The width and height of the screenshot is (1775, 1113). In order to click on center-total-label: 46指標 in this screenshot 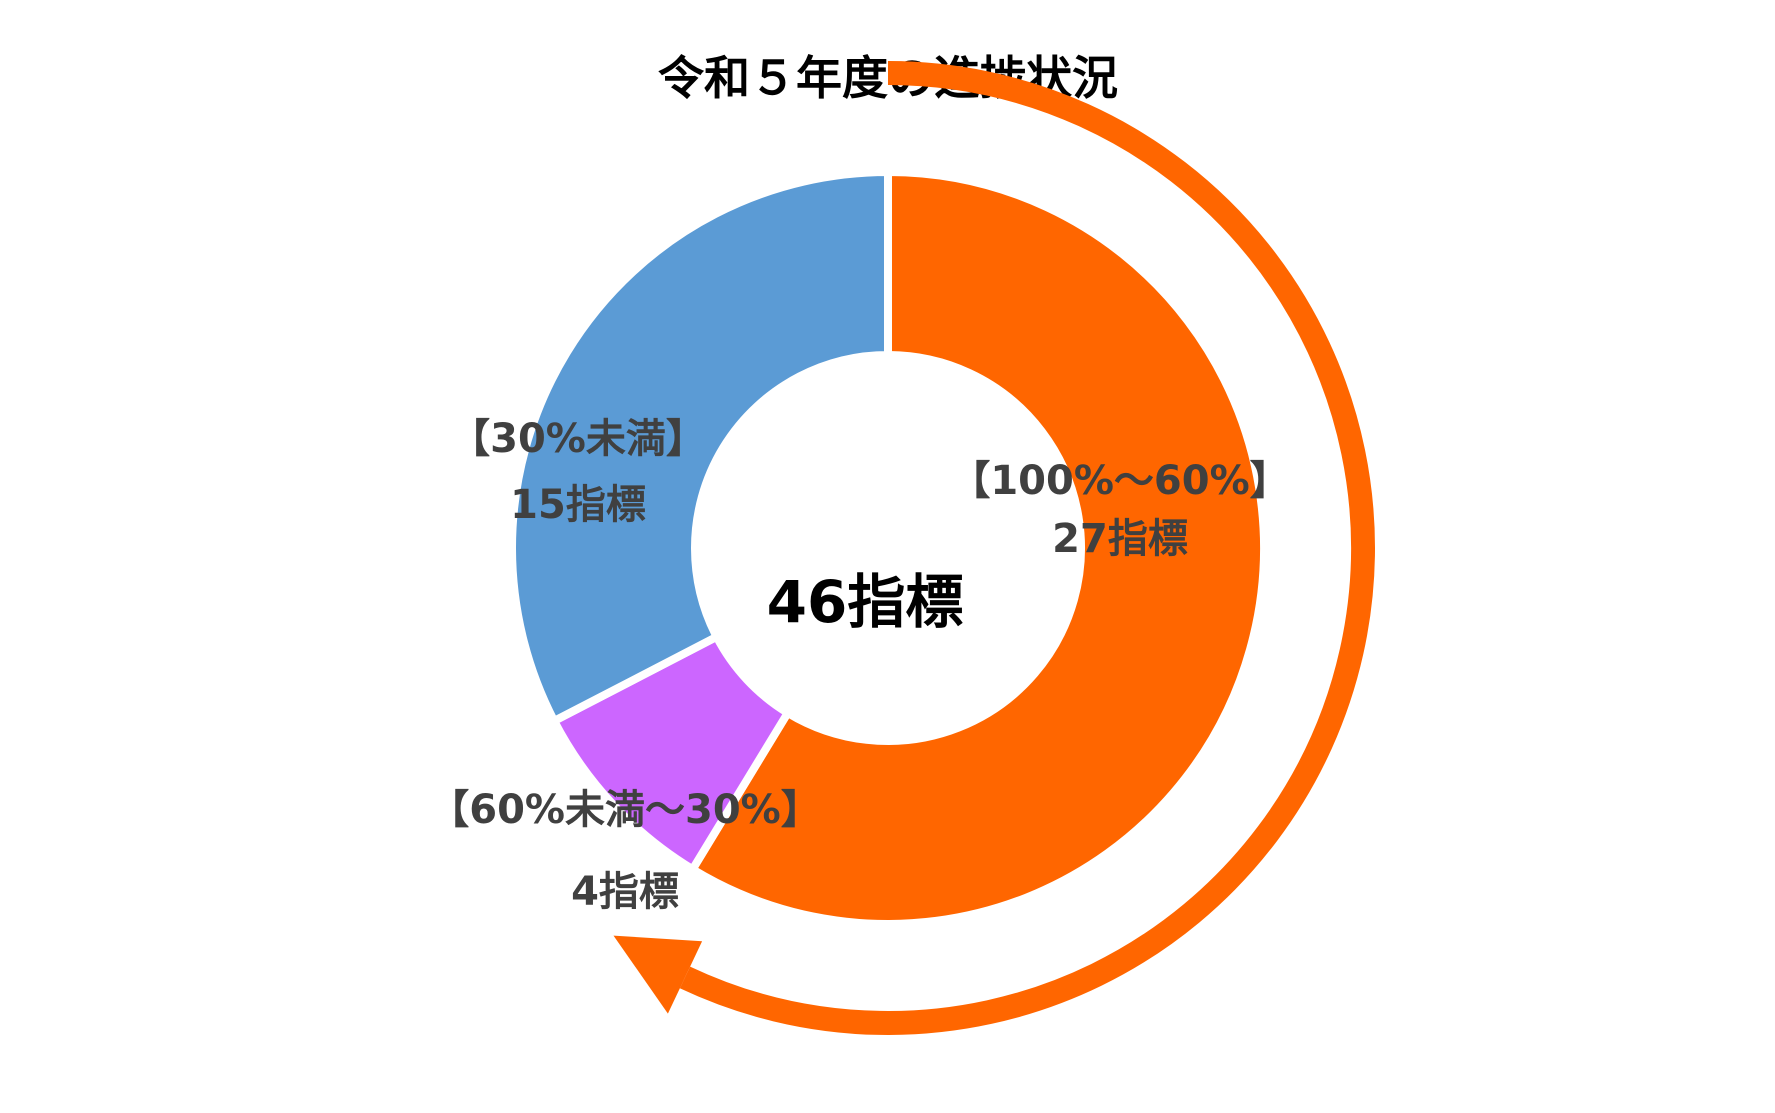, I will do `click(865, 602)`.